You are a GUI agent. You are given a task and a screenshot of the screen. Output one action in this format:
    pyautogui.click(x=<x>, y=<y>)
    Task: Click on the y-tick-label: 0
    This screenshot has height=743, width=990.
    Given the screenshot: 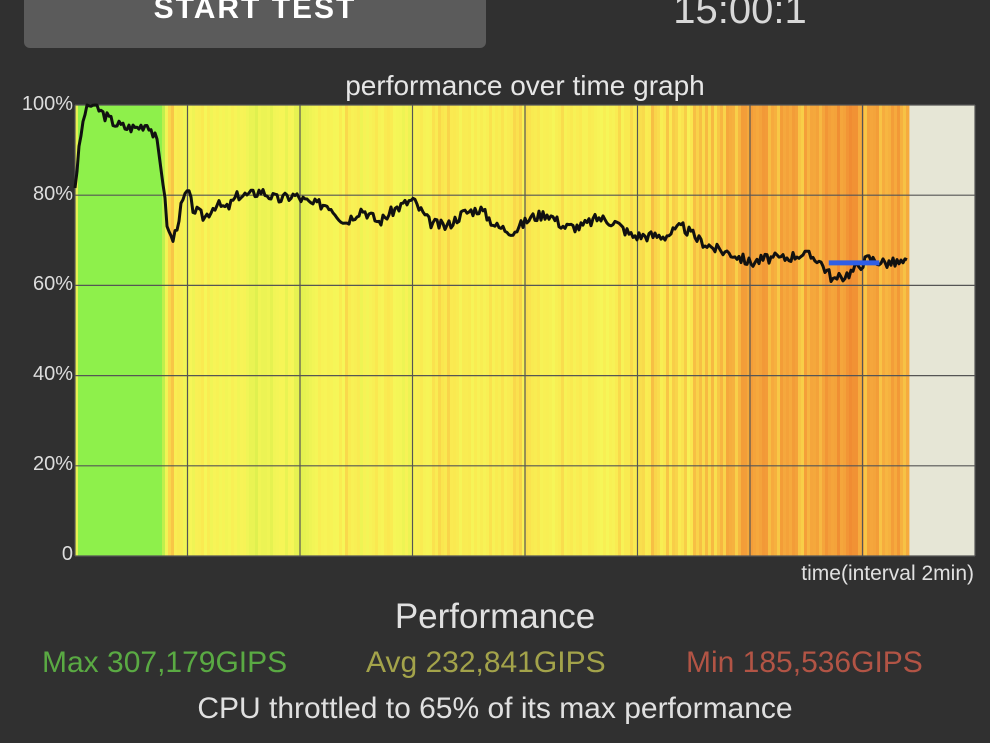 What is the action you would take?
    pyautogui.click(x=67, y=554)
    